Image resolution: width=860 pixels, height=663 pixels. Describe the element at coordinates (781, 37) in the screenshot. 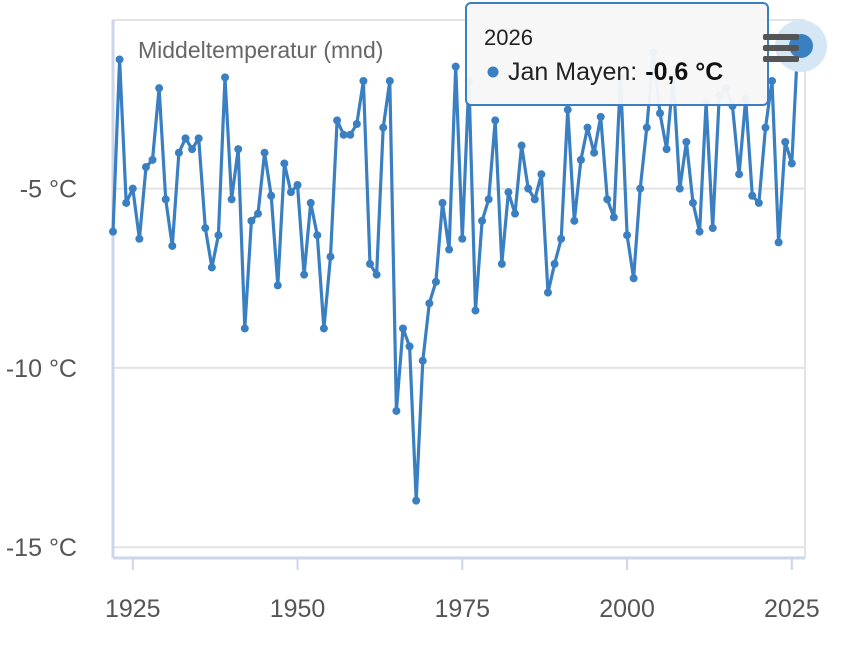

I see `menu-bar` at that location.